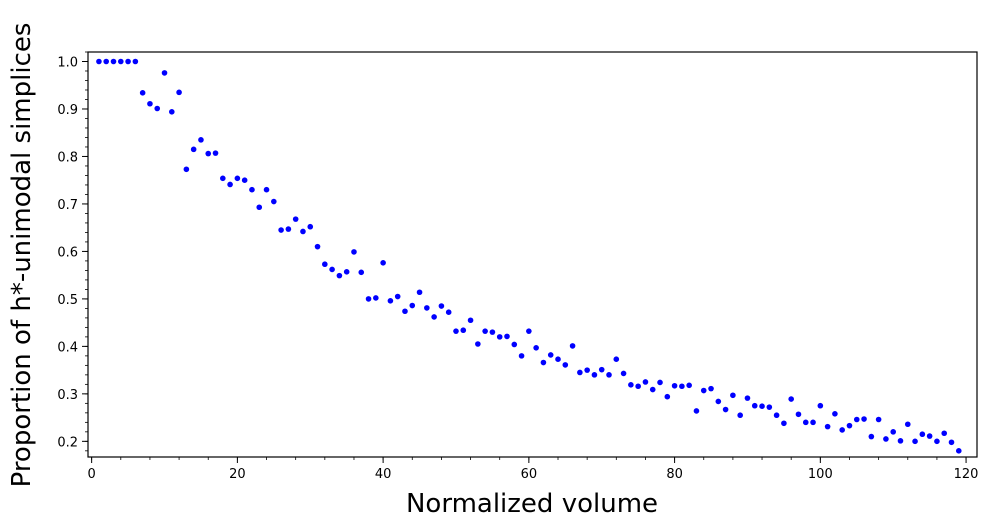 This screenshot has height=519, width=985. I want to click on x-tick-label: 60, so click(529, 474).